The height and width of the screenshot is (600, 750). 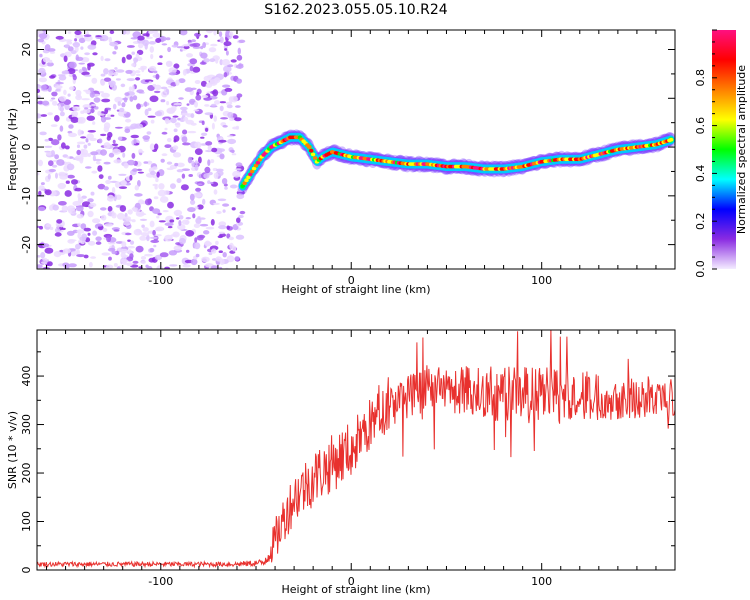 What do you see at coordinates (741, 149) in the screenshot?
I see `colorbar-label: Normalized spectral amplitude` at bounding box center [741, 149].